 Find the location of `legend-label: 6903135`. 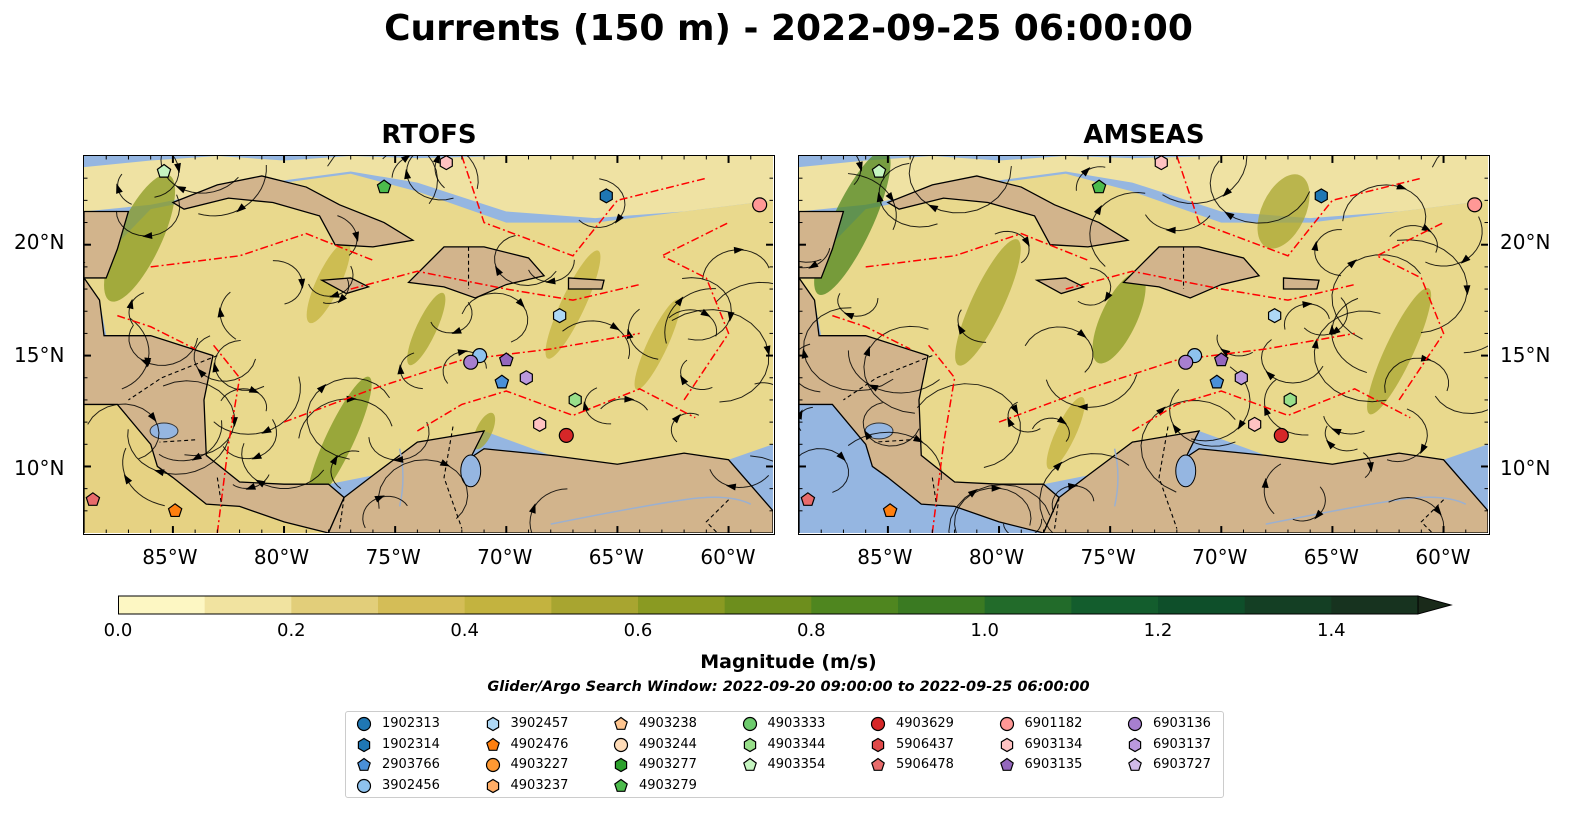

legend-label: 6903135 is located at coordinates (1053, 764).